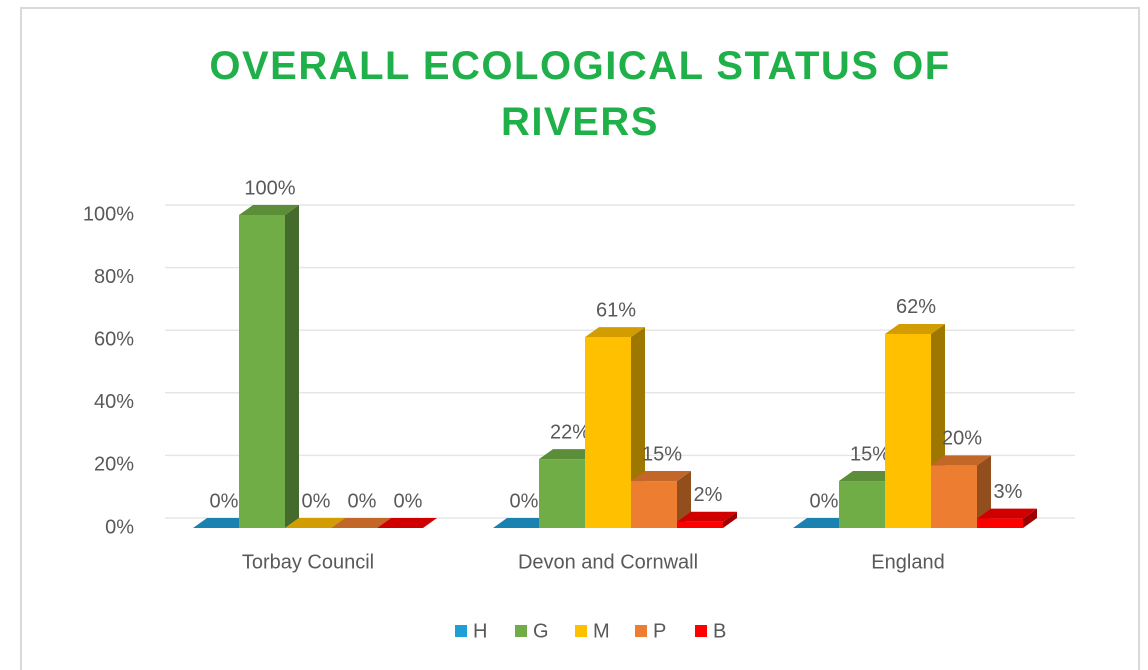  Describe the element at coordinates (616, 310) in the screenshot. I see `data-label: 61%` at that location.